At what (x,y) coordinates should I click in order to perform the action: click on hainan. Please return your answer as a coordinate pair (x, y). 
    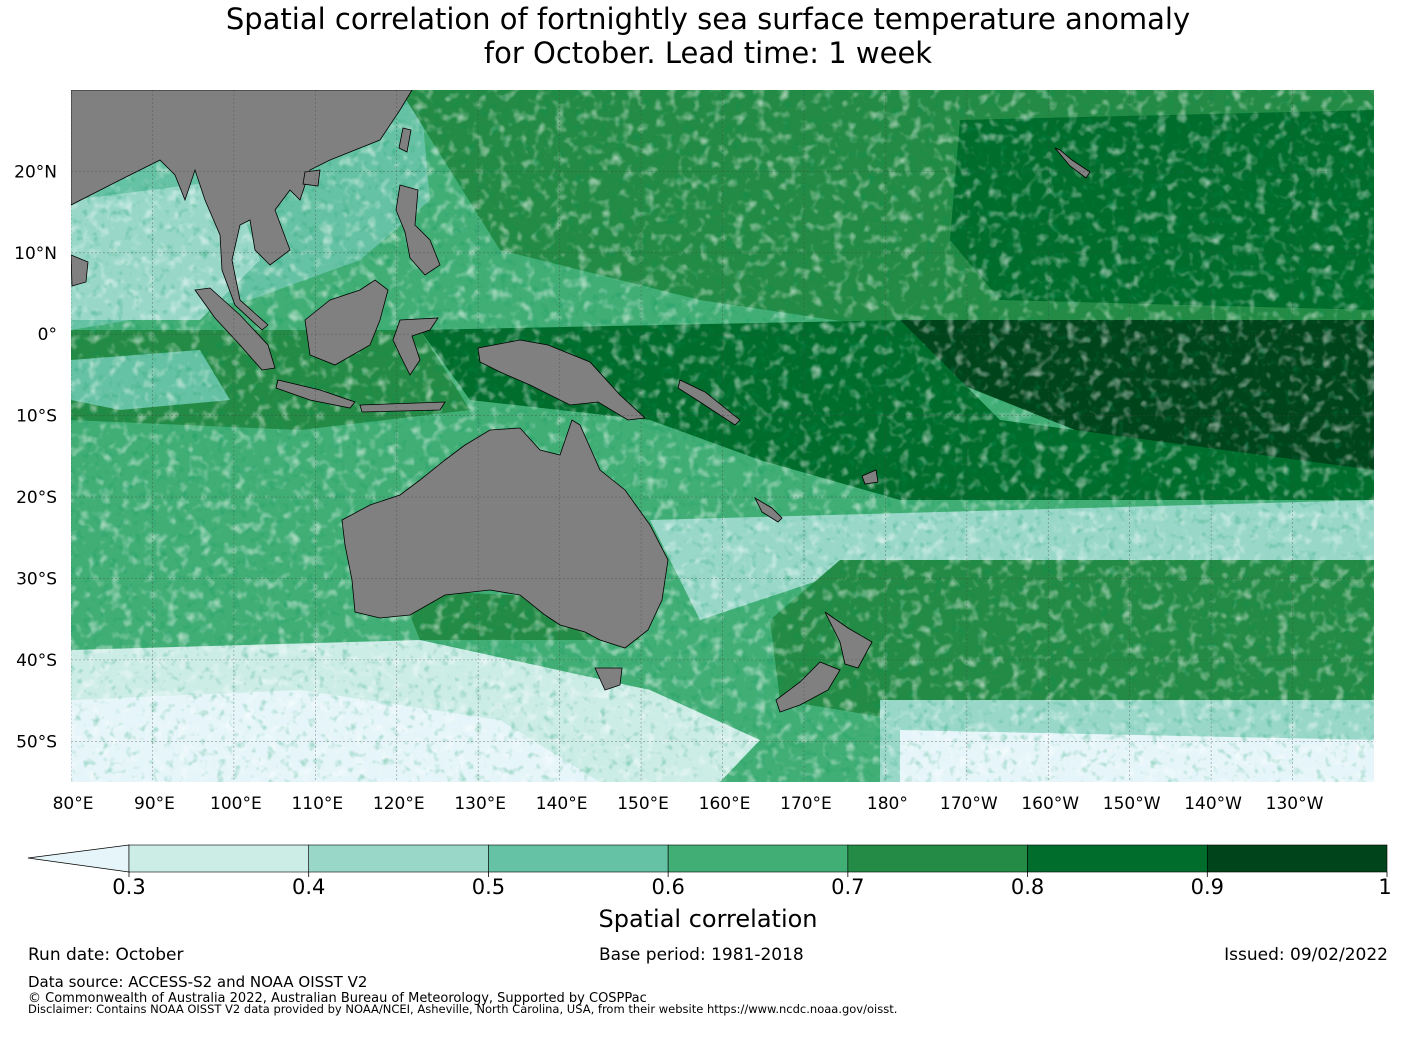
    Looking at the image, I should click on (311, 178).